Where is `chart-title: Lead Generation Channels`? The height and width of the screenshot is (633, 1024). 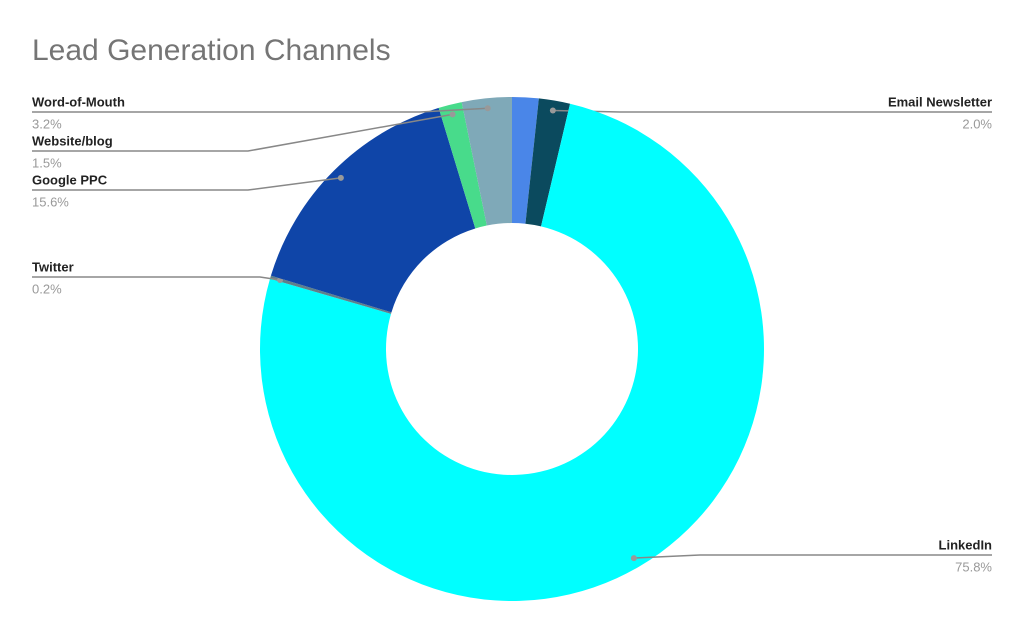 chart-title: Lead Generation Channels is located at coordinates (211, 50).